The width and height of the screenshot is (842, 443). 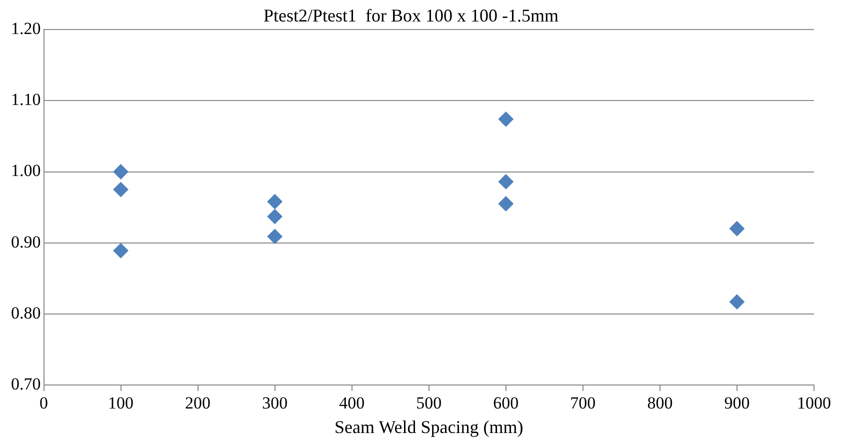 What do you see at coordinates (506, 403) in the screenshot?
I see `x-tick-label: 600` at bounding box center [506, 403].